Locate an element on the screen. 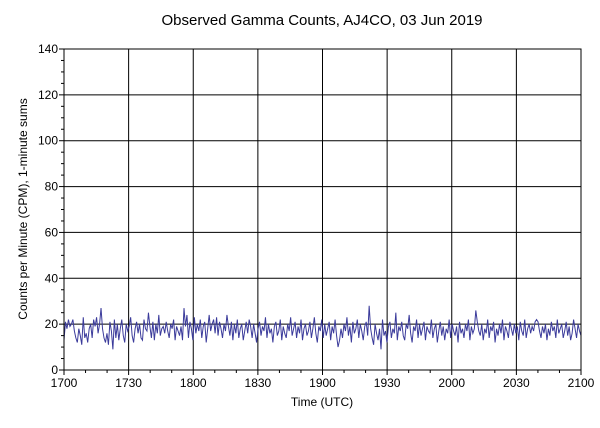 The image size is (600, 428). y-tick-label: 80 is located at coordinates (52, 187).